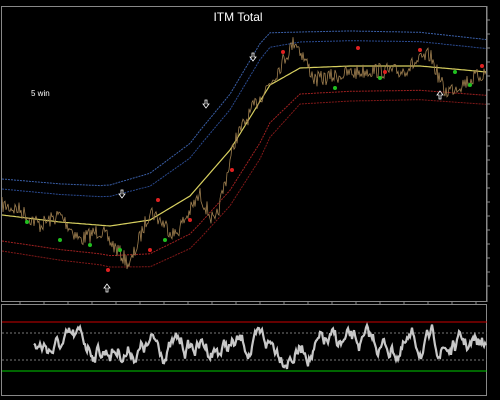 Image resolution: width=500 pixels, height=400 pixels. What do you see at coordinates (40, 93) in the screenshot?
I see `annotation: 5 win` at bounding box center [40, 93].